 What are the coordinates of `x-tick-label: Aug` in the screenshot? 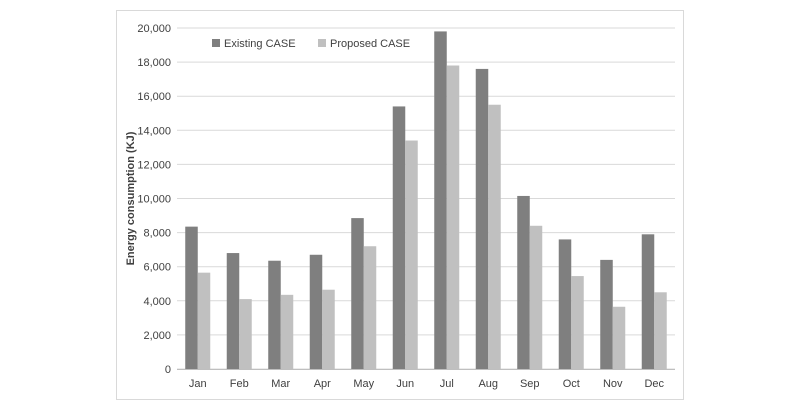 It's located at (488, 384).